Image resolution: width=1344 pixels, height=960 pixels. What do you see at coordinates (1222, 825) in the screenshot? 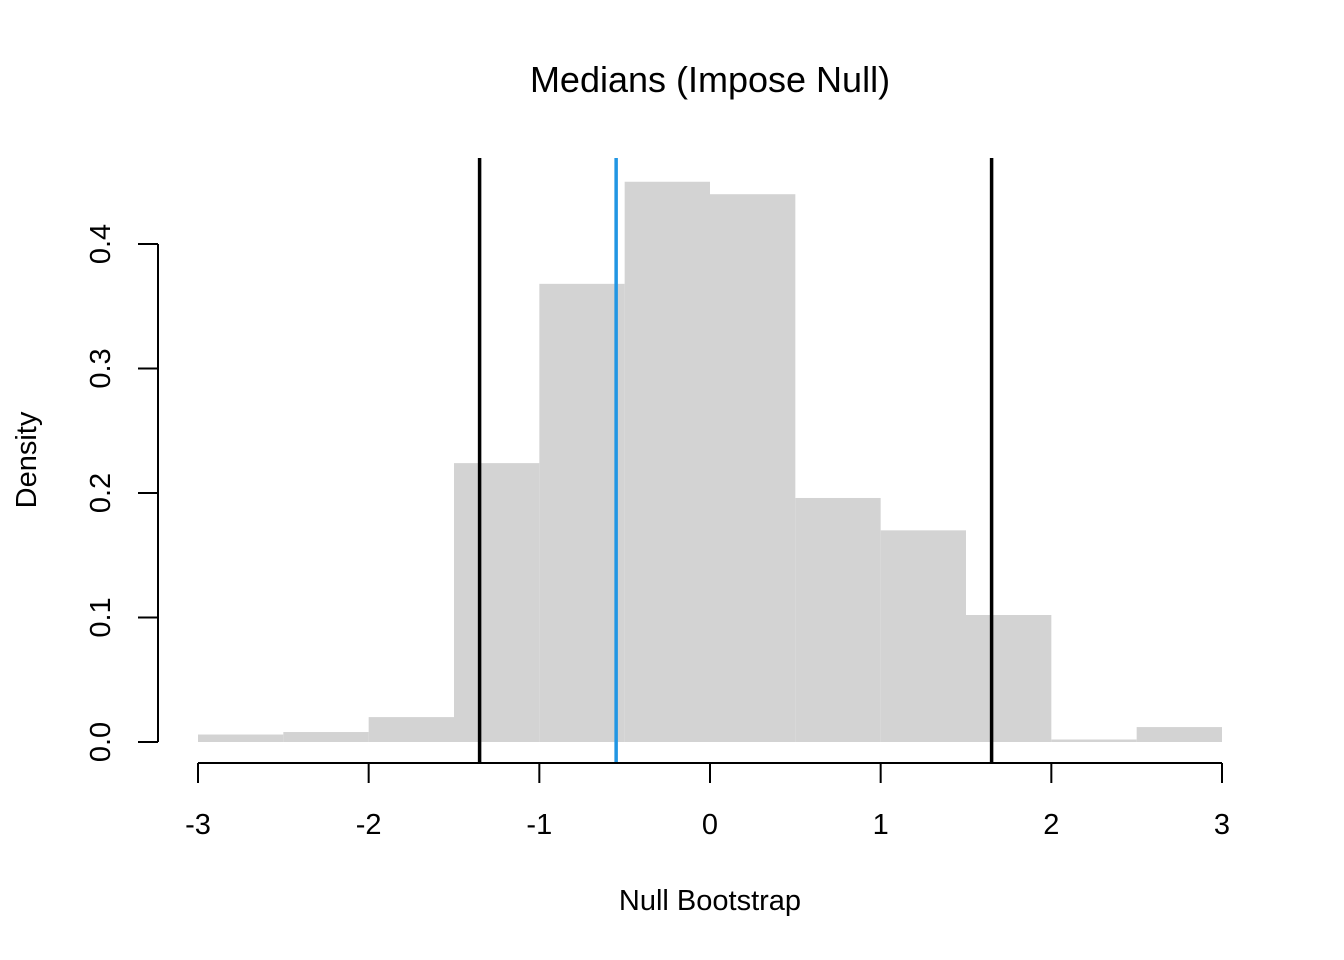
I see `x-tick-label-6: 3` at bounding box center [1222, 825].